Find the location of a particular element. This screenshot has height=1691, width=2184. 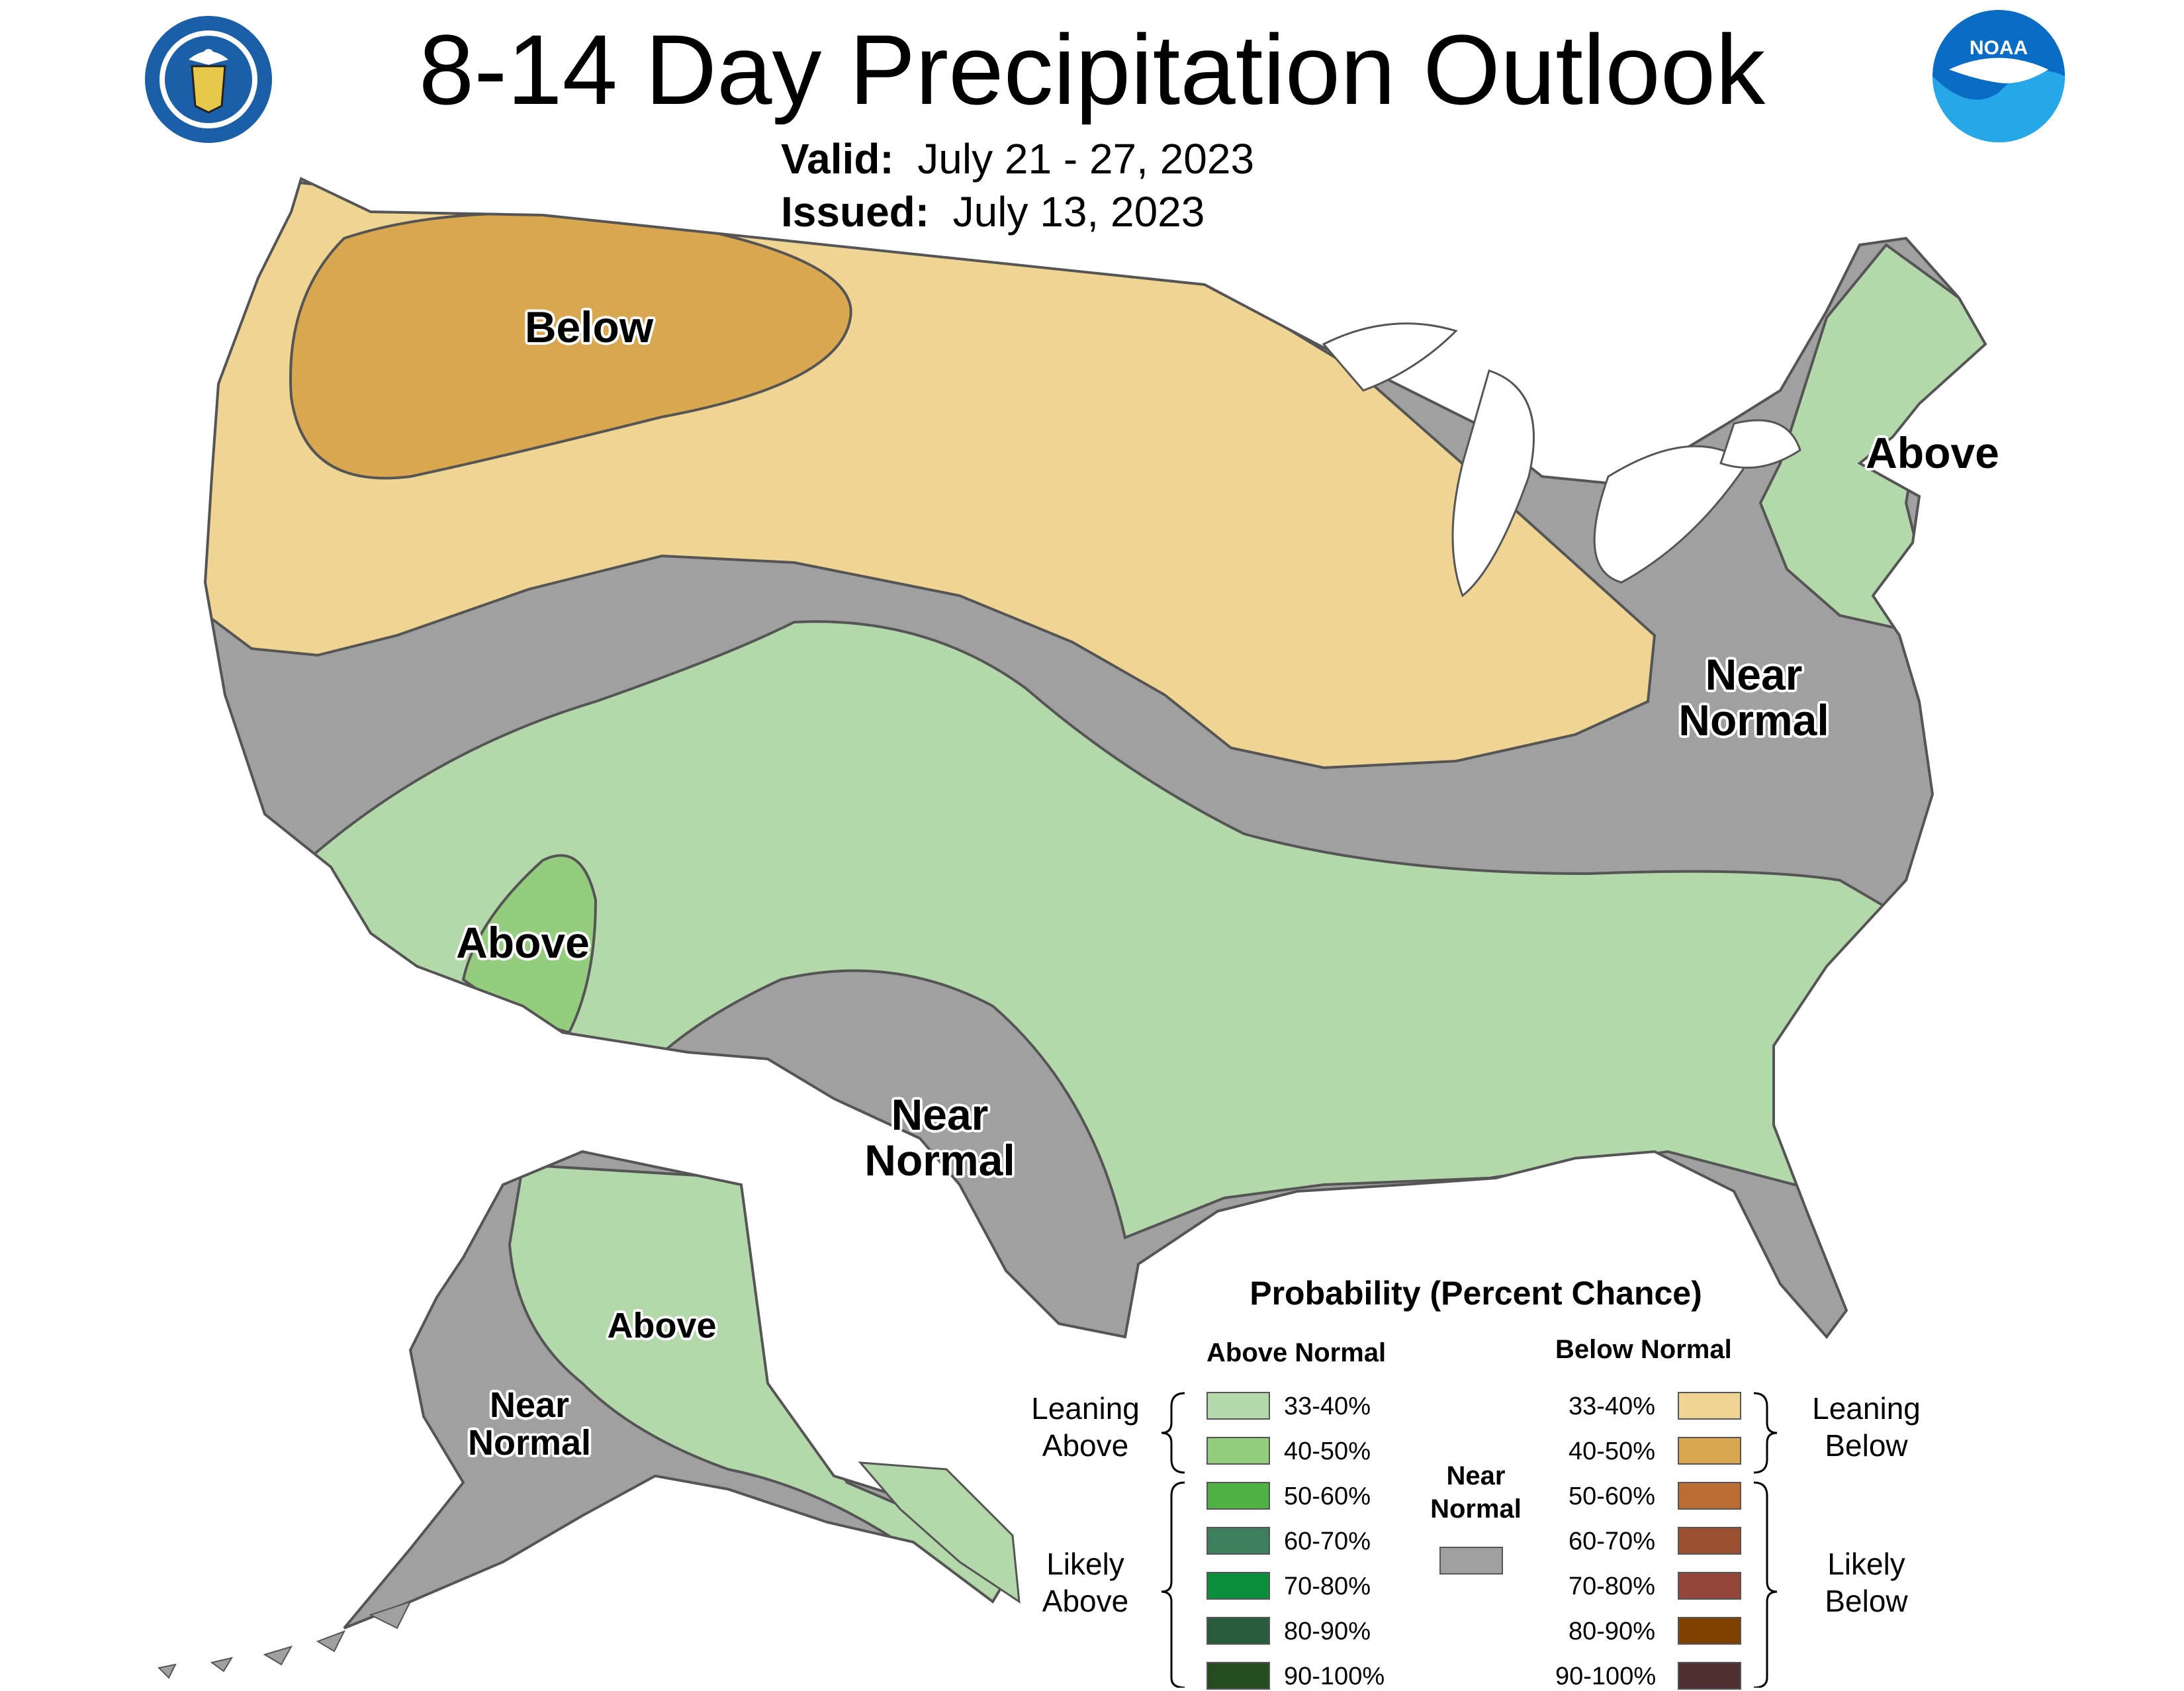

valid-line: Valid: July 21 - 27, 2023 is located at coordinates (1017, 159).